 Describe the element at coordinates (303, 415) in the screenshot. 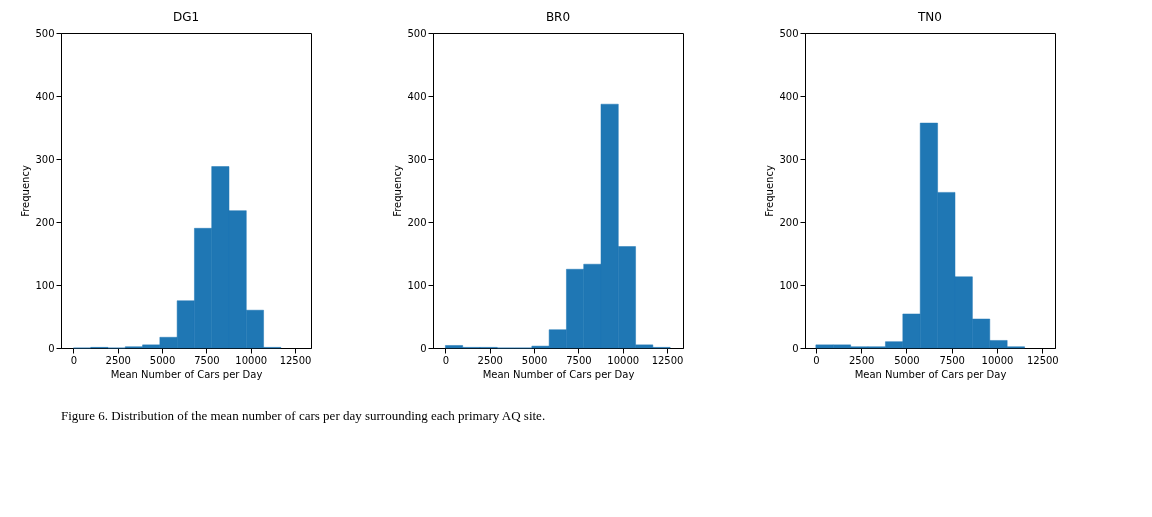

I see `caption: Figure 6. Distribution of the mean number of cars per day surrounding each primary AQ site.` at that location.